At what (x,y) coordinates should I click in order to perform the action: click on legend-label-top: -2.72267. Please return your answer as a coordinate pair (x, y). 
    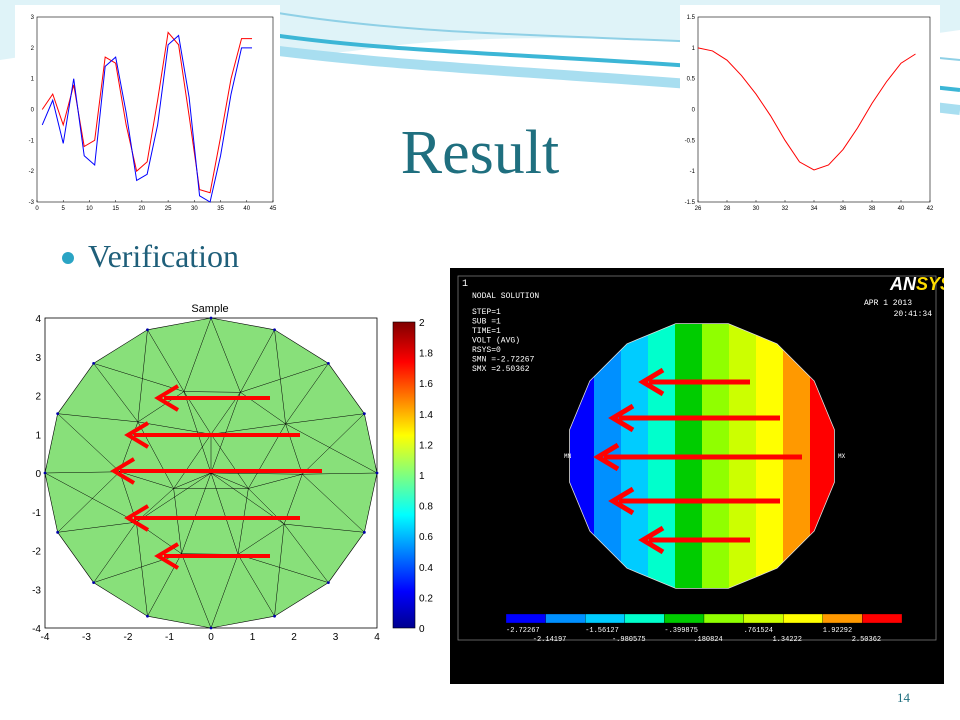
    Looking at the image, I should click on (523, 631).